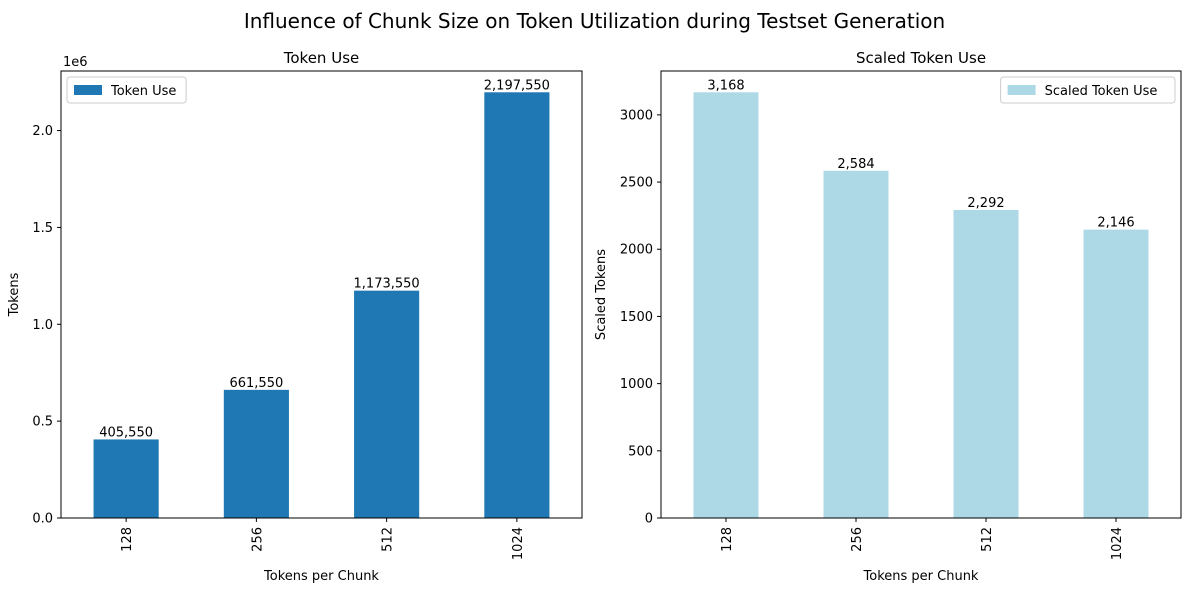 The image size is (1189, 593). What do you see at coordinates (636, 115) in the screenshot?
I see `y-tick-label: 3000` at bounding box center [636, 115].